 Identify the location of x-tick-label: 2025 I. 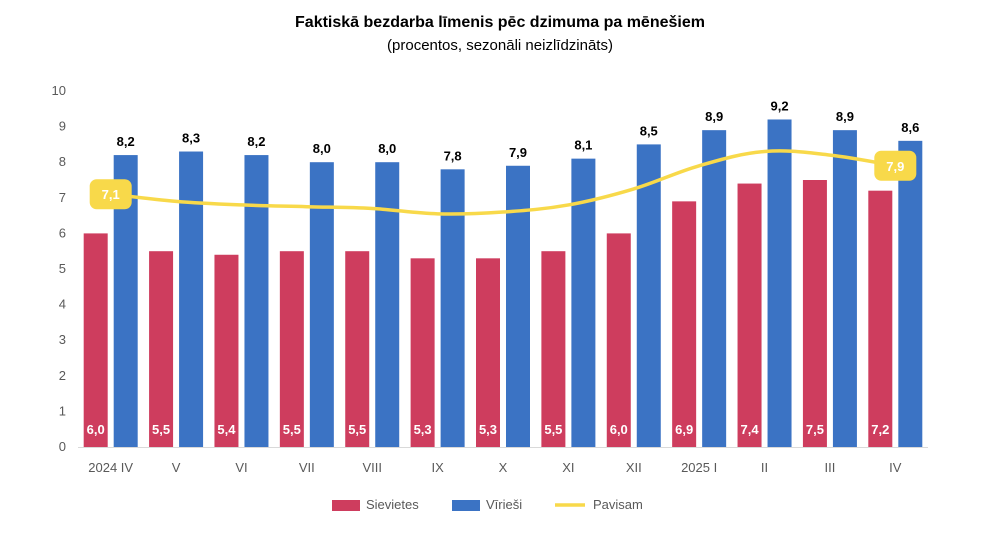
(699, 467).